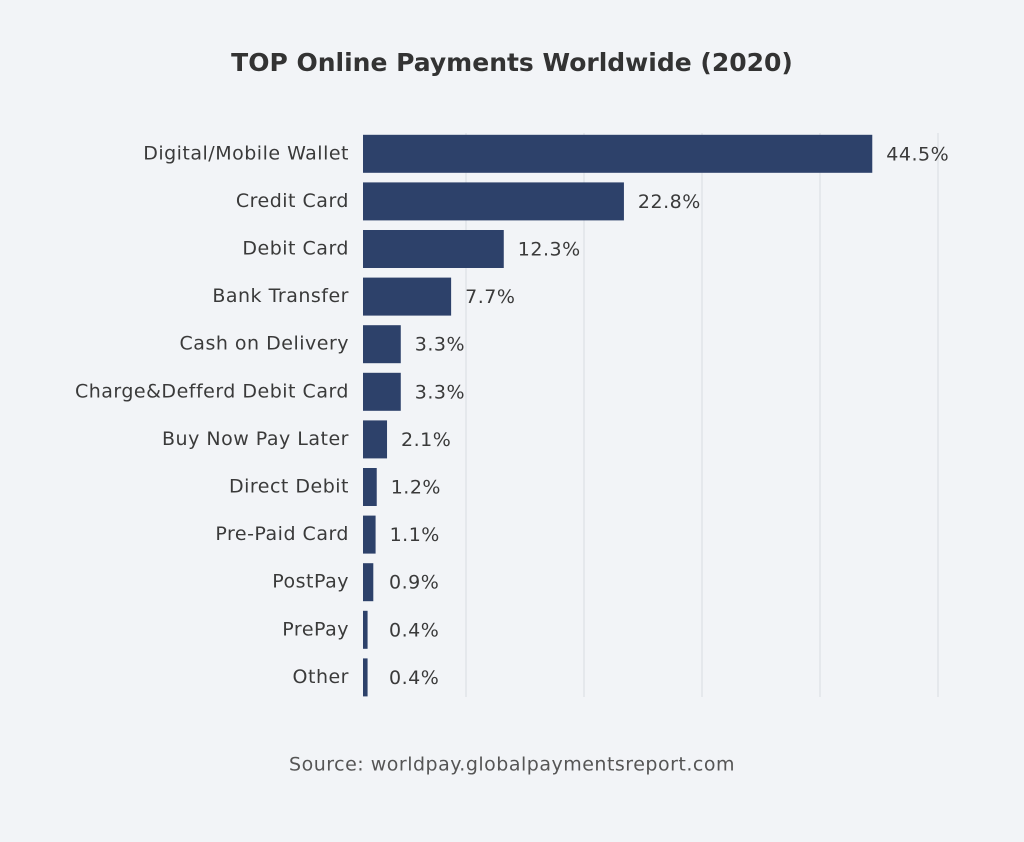  Describe the element at coordinates (669, 202) in the screenshot. I see `value-label: 22.8%` at that location.